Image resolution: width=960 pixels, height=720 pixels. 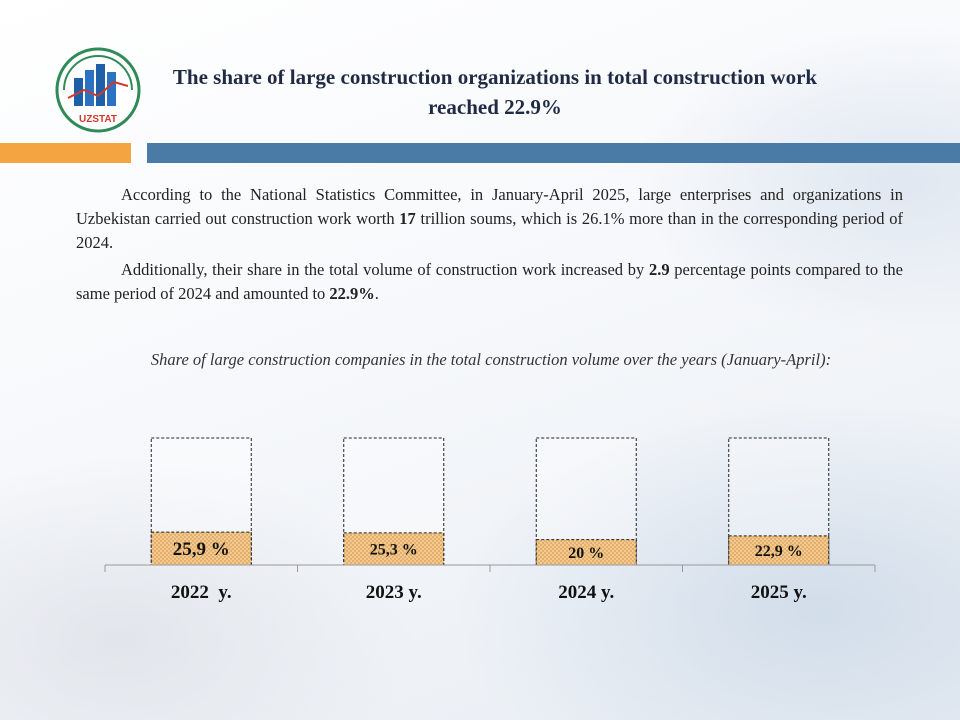 I want to click on logo-text: UZSTAT, so click(x=98, y=119).